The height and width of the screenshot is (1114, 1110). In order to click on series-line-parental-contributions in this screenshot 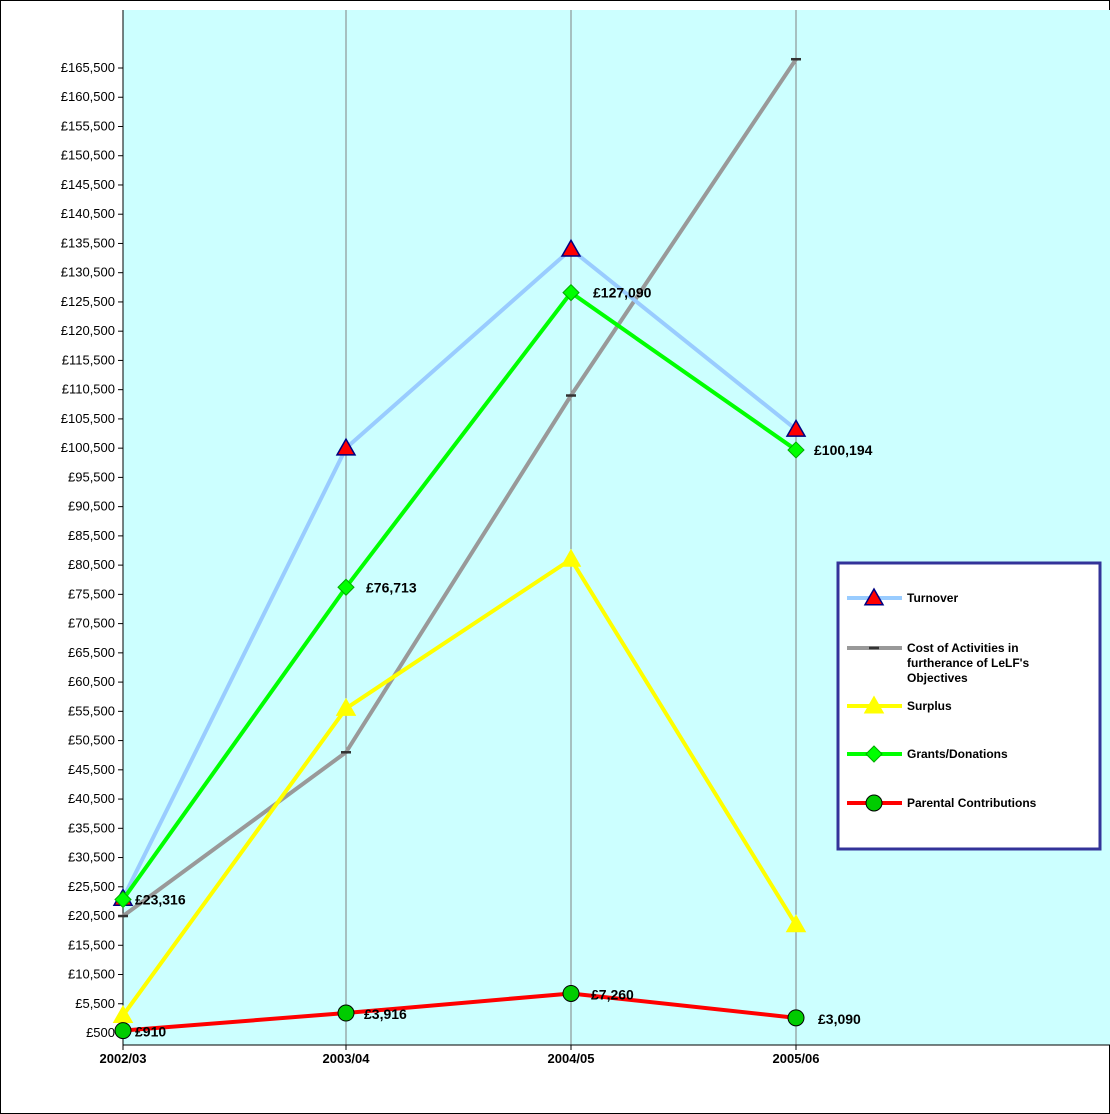, I will do `click(459, 1012)`.